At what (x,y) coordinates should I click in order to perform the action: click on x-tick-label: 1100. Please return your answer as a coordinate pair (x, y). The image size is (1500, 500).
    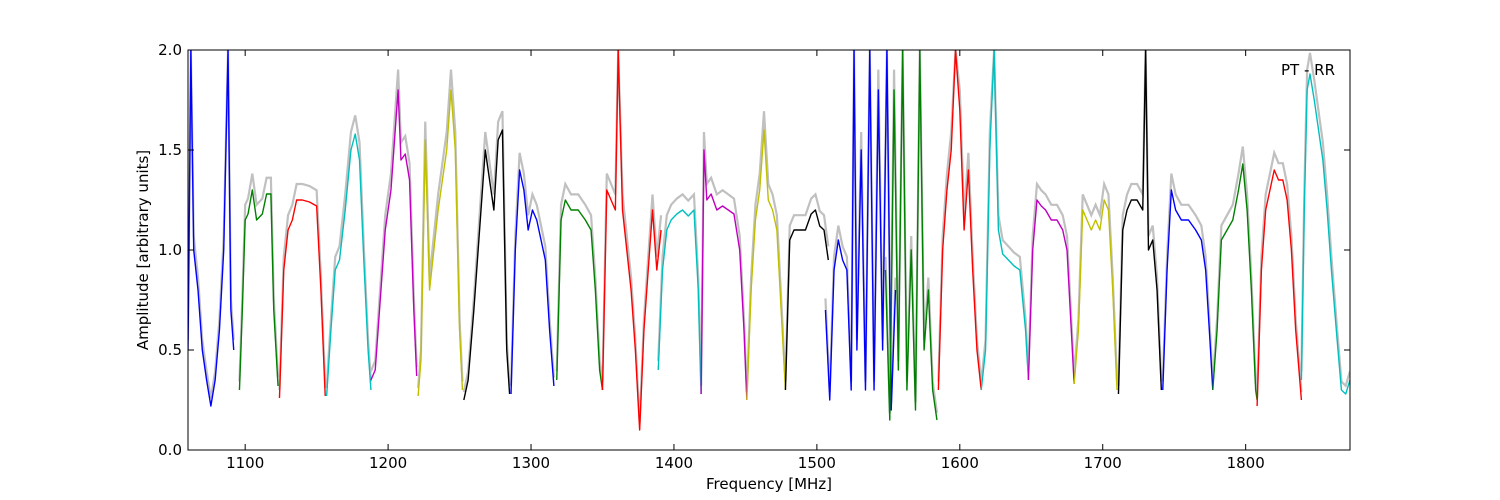
    Looking at the image, I should click on (245, 463).